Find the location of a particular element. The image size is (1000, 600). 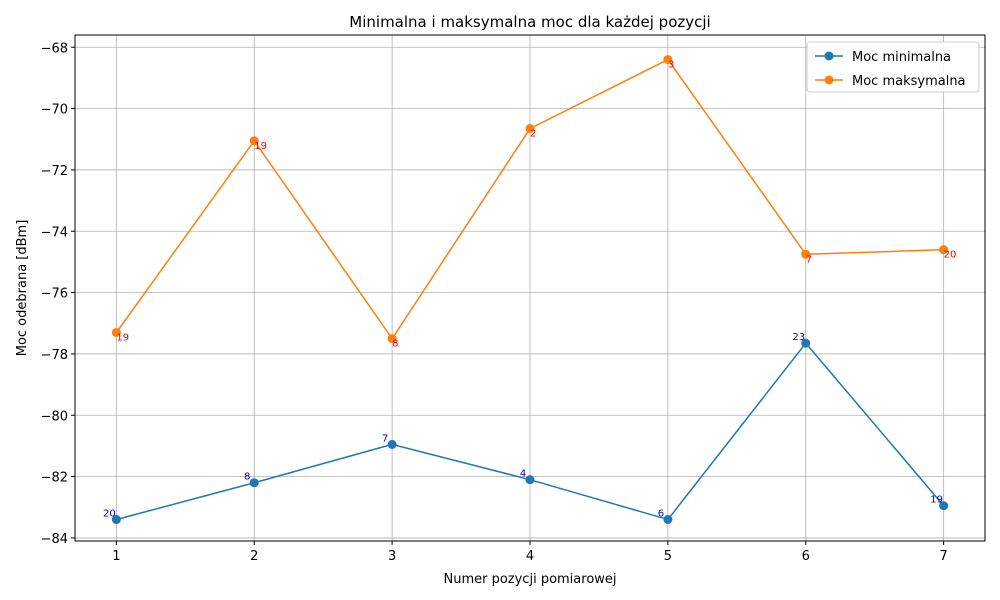

point-label: 4 is located at coordinates (523, 474).